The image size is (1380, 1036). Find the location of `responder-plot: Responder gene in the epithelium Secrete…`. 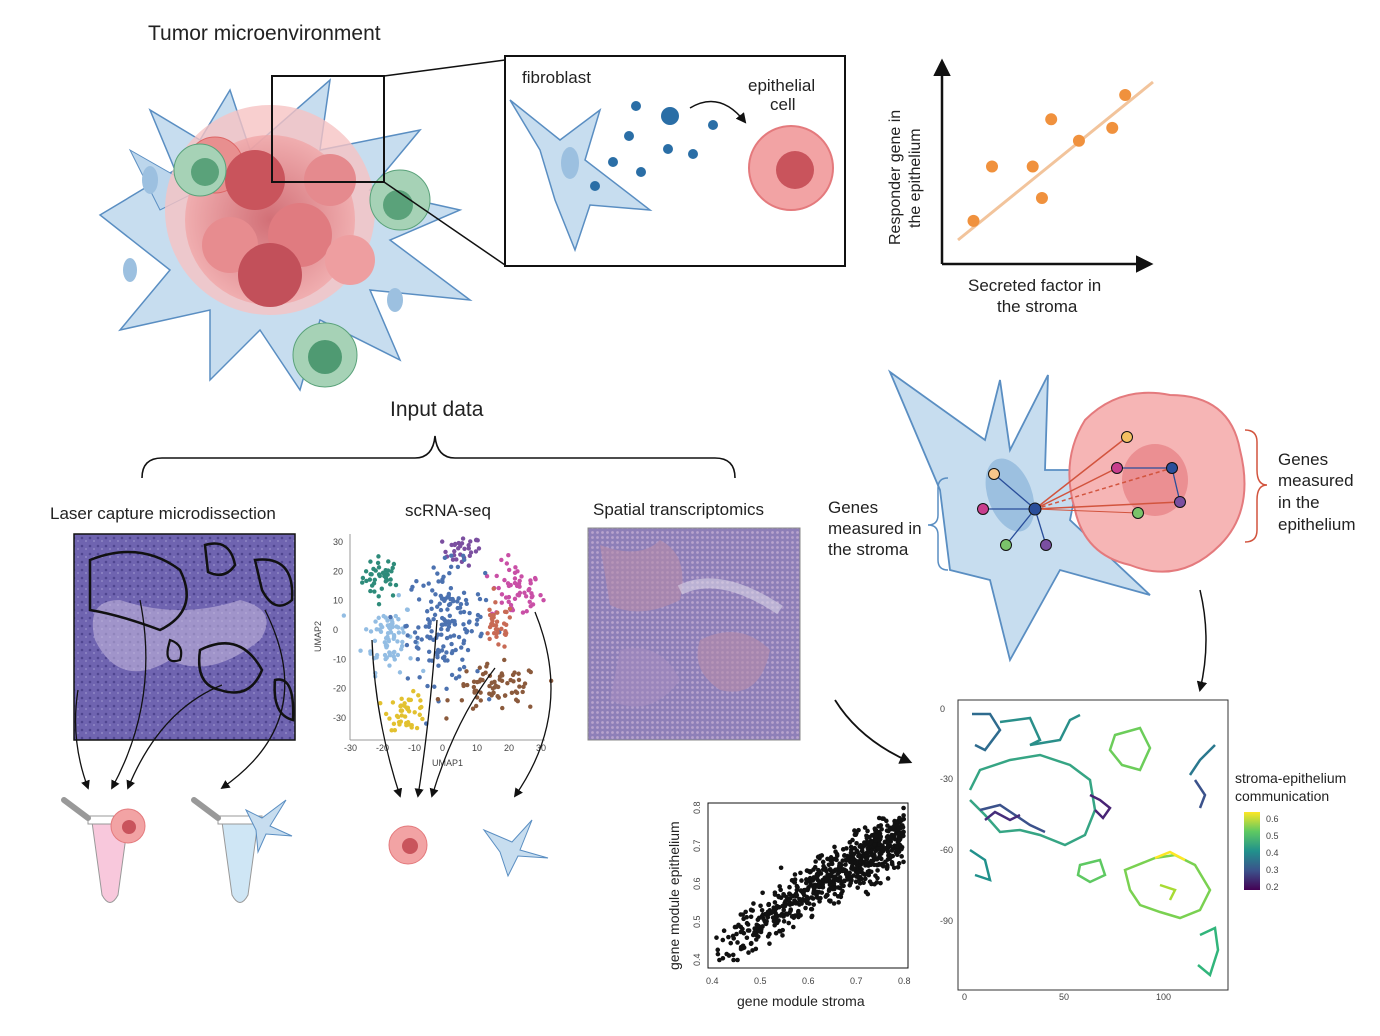

responder-plot: Responder gene in the epithelium Secrete… is located at coordinates (1020, 187).